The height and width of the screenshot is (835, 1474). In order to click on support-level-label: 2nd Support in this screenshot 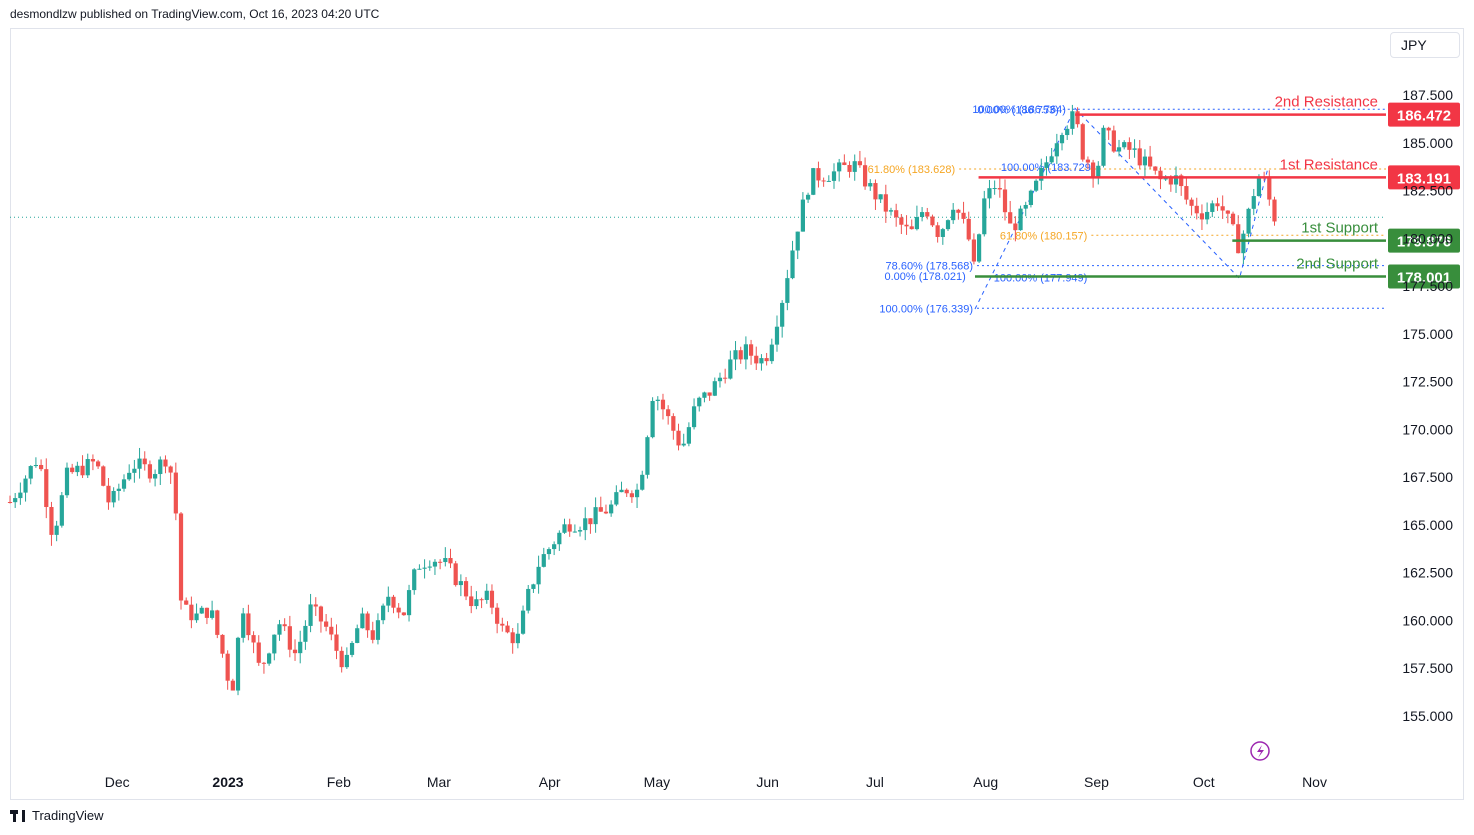, I will do `click(1337, 264)`.